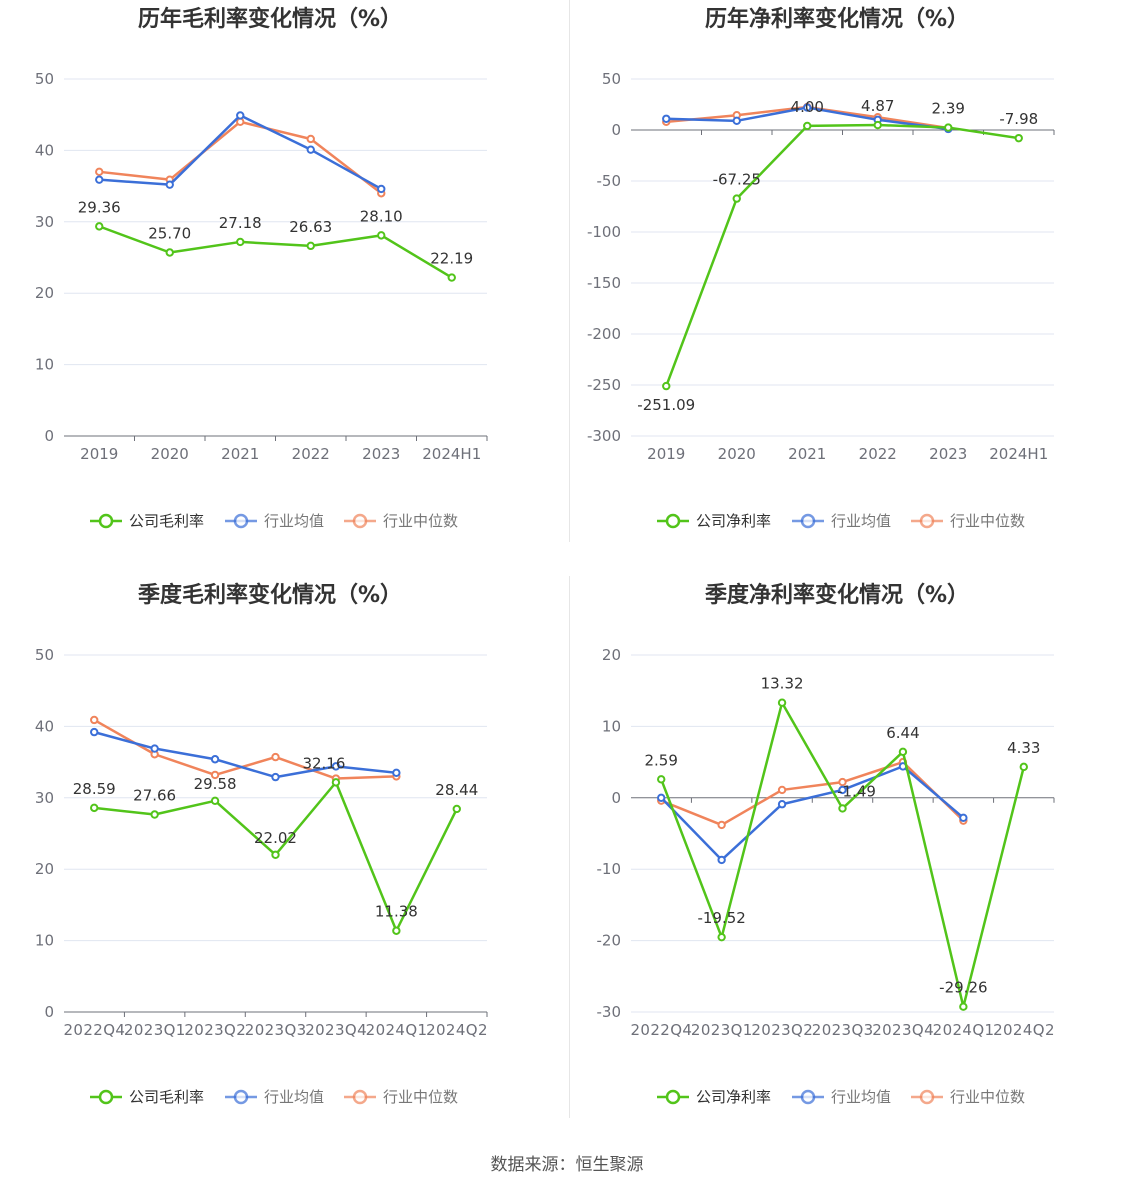 Image resolution: width=1134 pixels, height=1188 pixels. I want to click on x-tick-label: 2023Q1, so click(721, 1030).